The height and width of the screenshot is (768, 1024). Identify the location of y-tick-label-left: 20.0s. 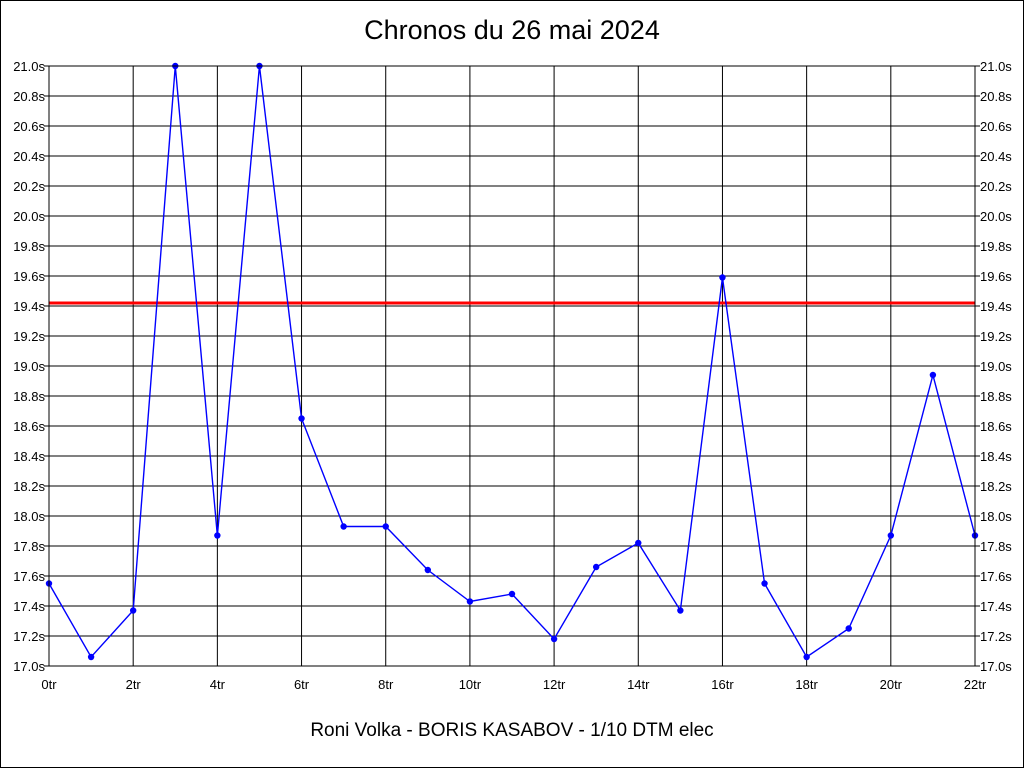
(29, 216).